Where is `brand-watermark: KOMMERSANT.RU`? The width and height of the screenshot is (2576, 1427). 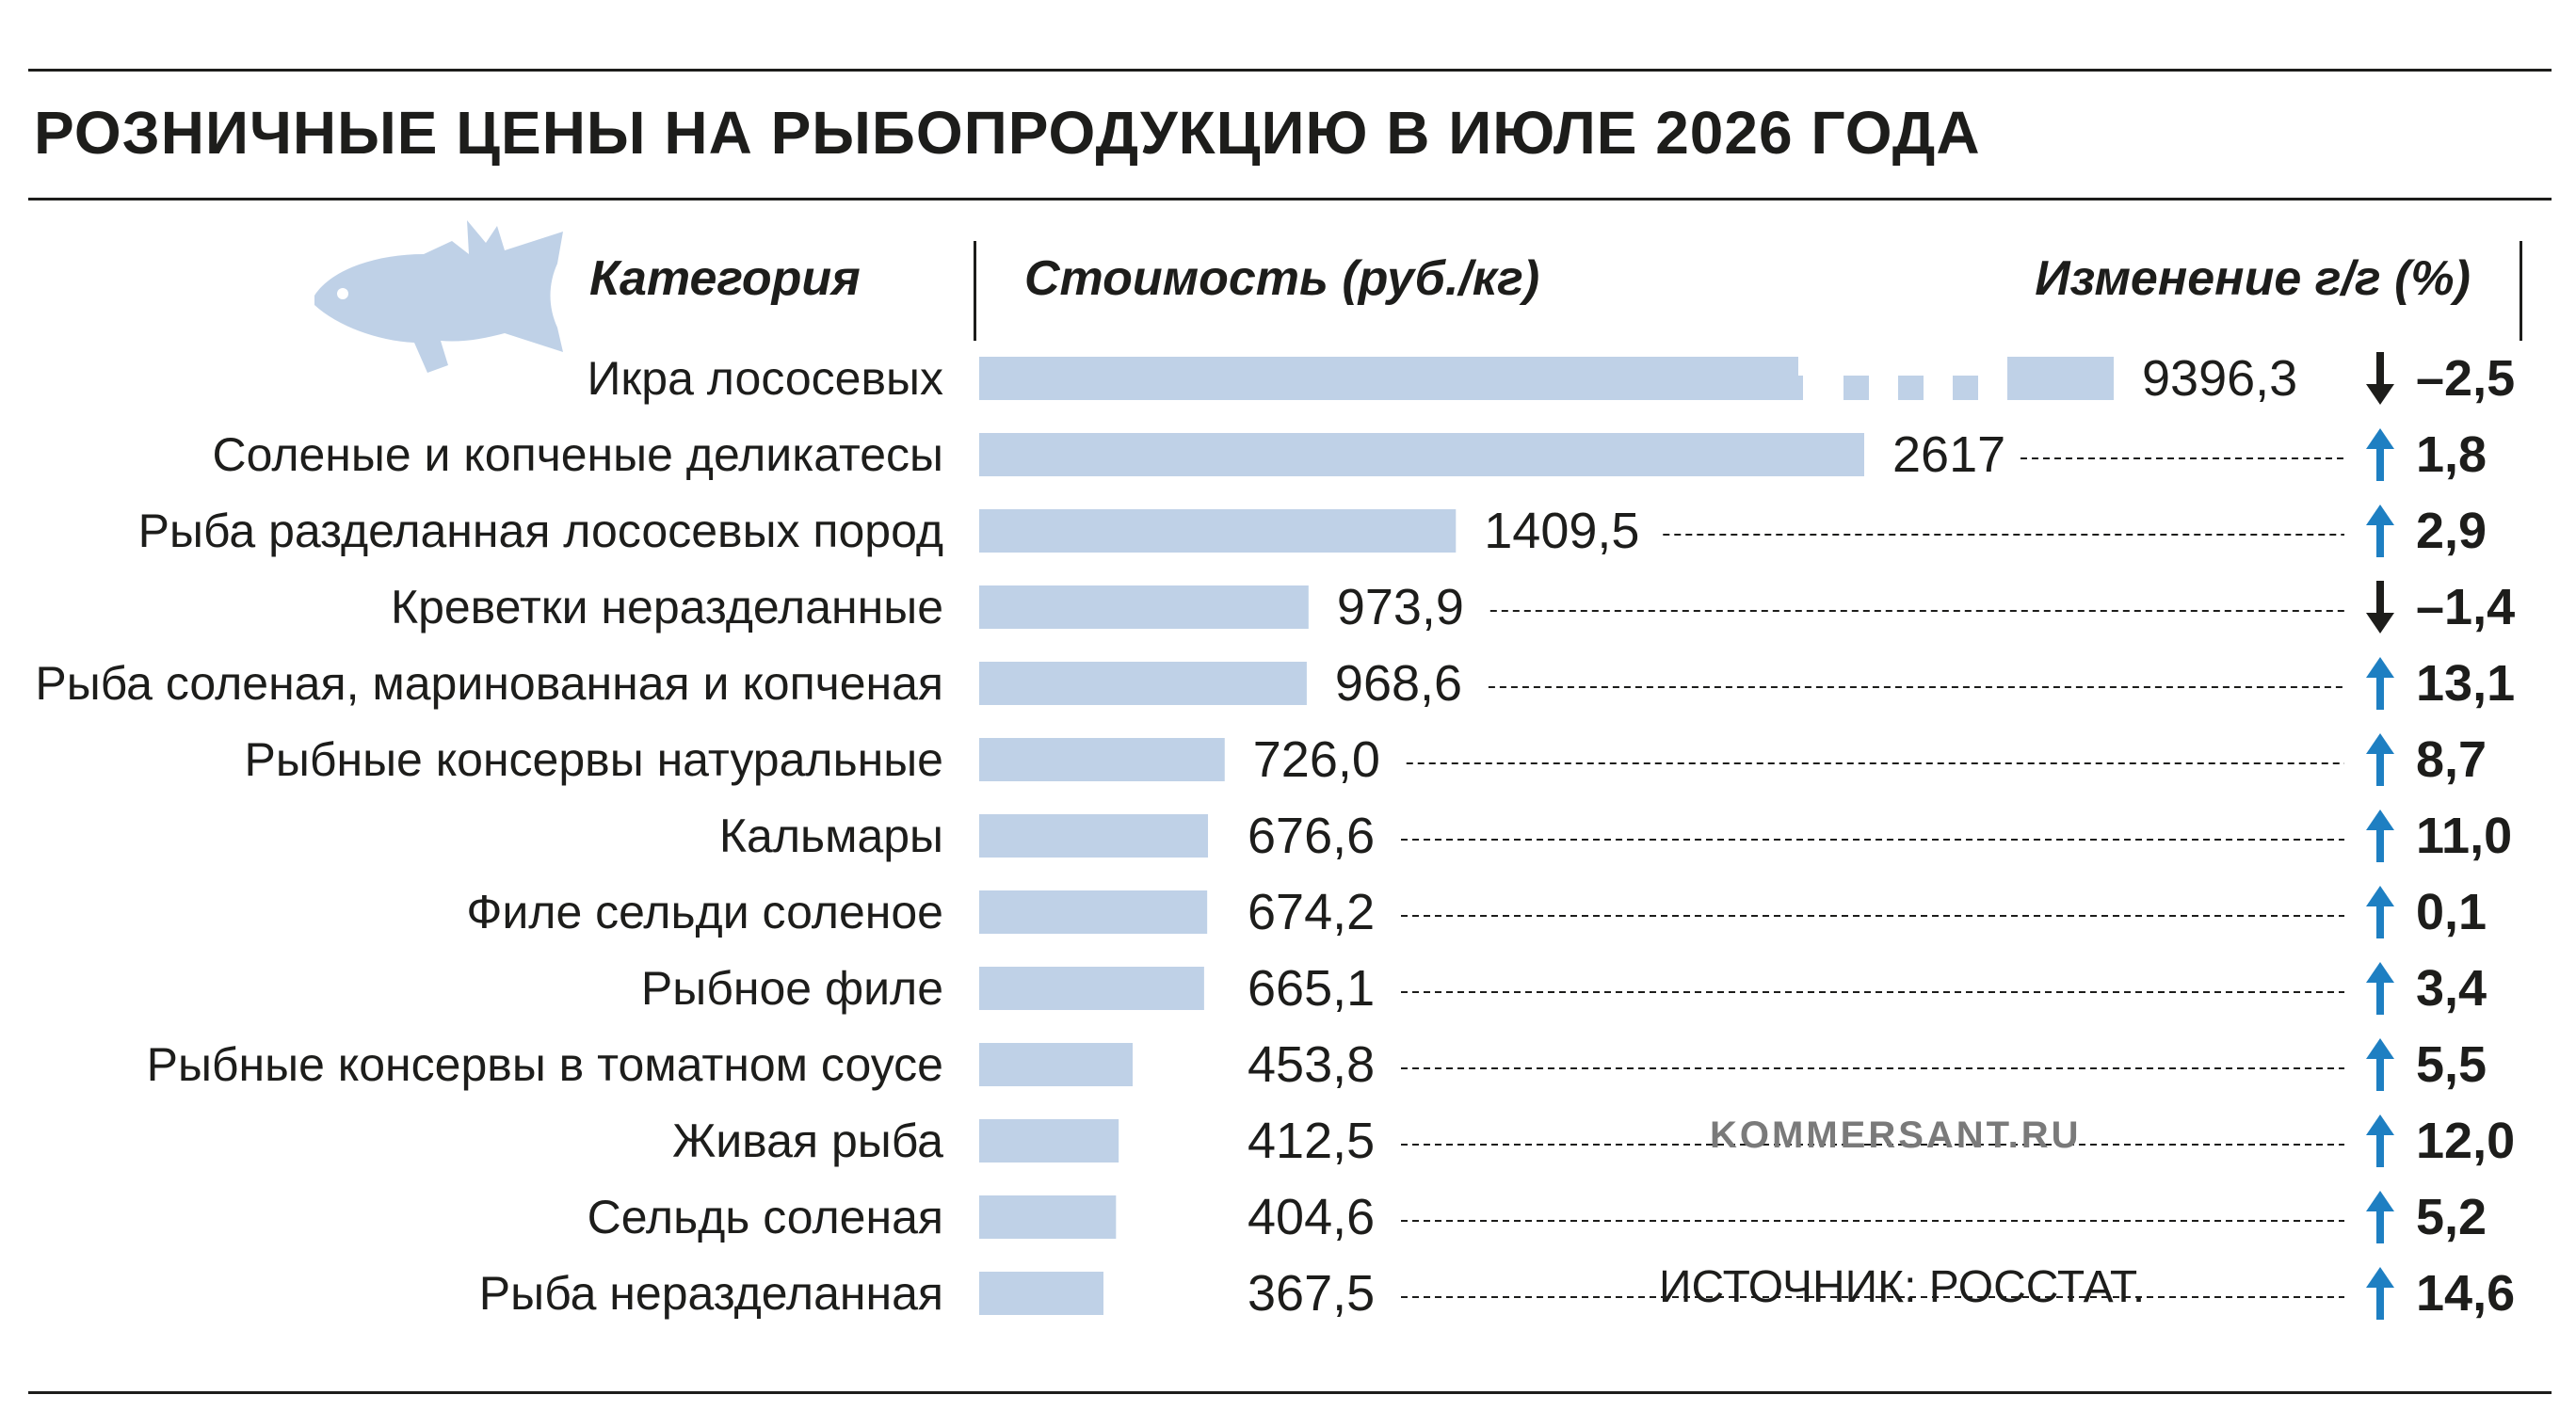 brand-watermark: KOMMERSANT.RU is located at coordinates (1896, 1135).